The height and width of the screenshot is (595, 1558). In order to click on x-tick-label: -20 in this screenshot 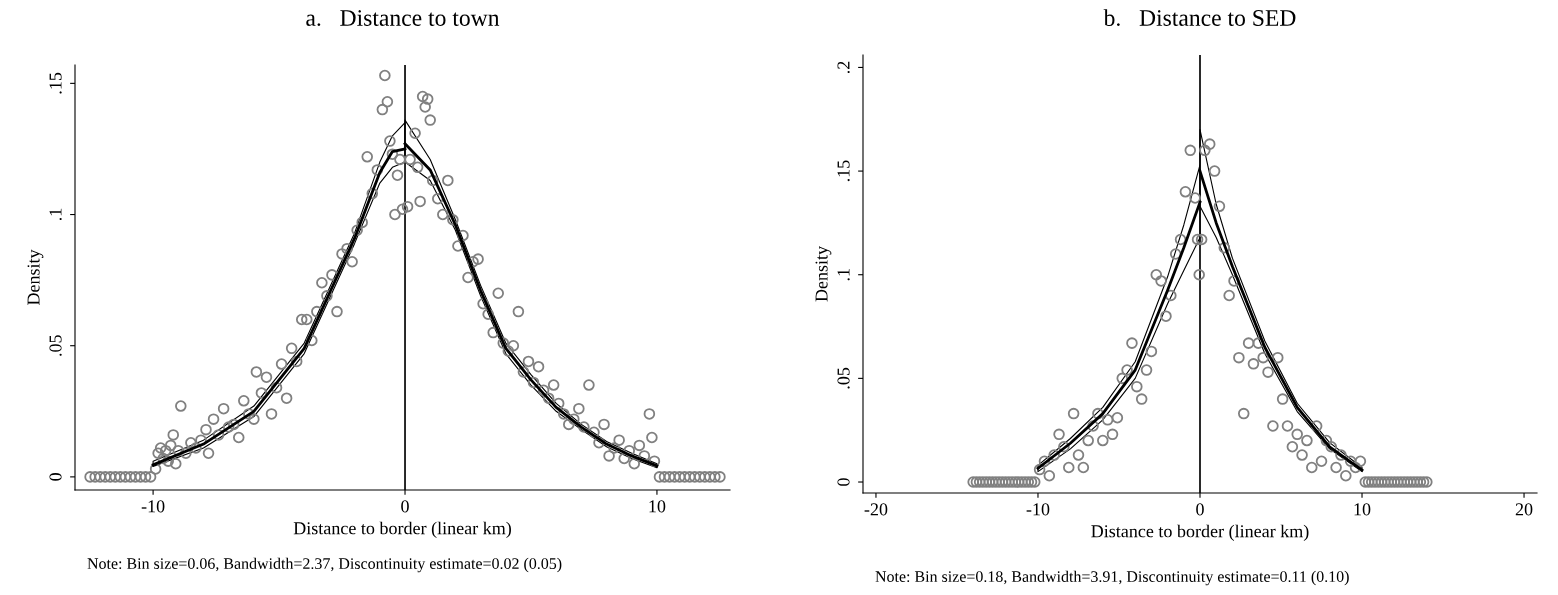, I will do `click(876, 509)`.